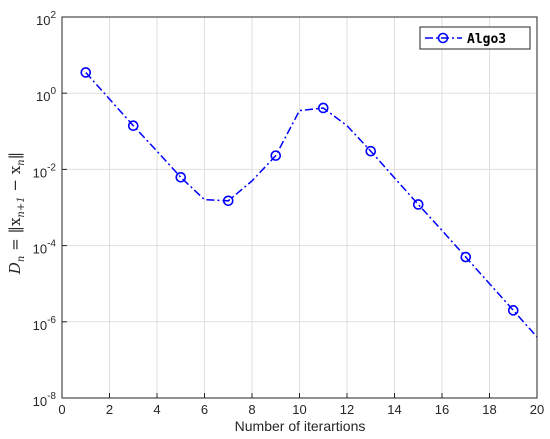 Image resolution: width=550 pixels, height=439 pixels. What do you see at coordinates (46, 95) in the screenshot?
I see `y-tick-label: 10⁰` at bounding box center [46, 95].